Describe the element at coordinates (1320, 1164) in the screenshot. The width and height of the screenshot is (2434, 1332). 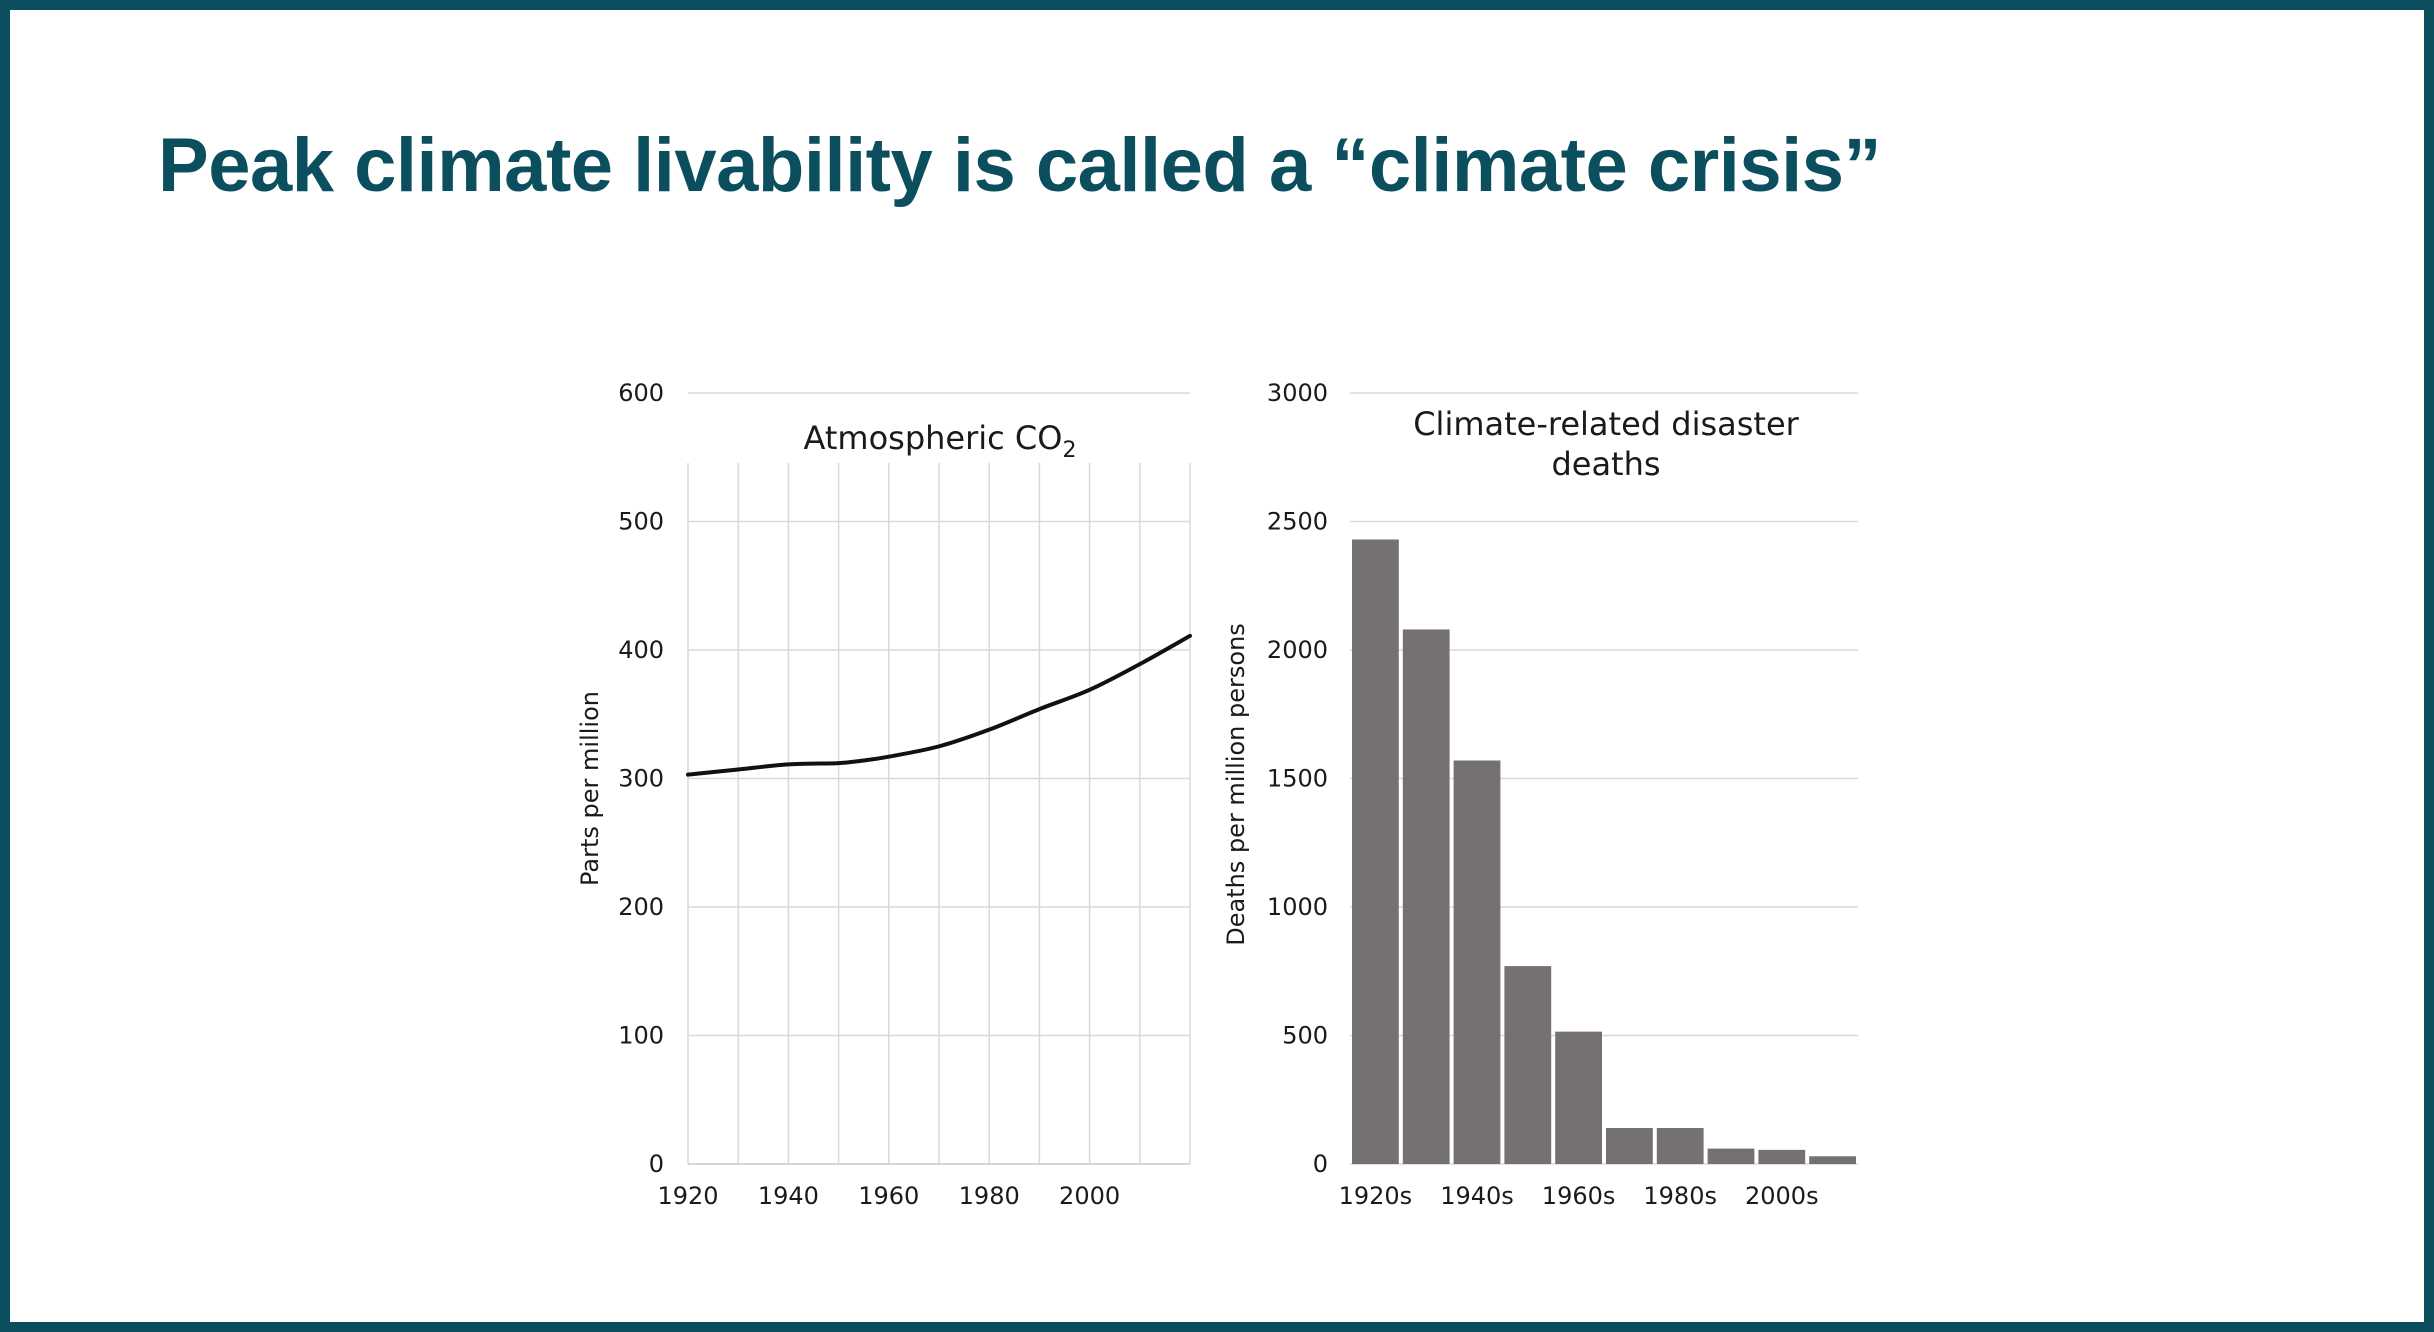
I see `deaths-y-tick-label: 0` at that location.